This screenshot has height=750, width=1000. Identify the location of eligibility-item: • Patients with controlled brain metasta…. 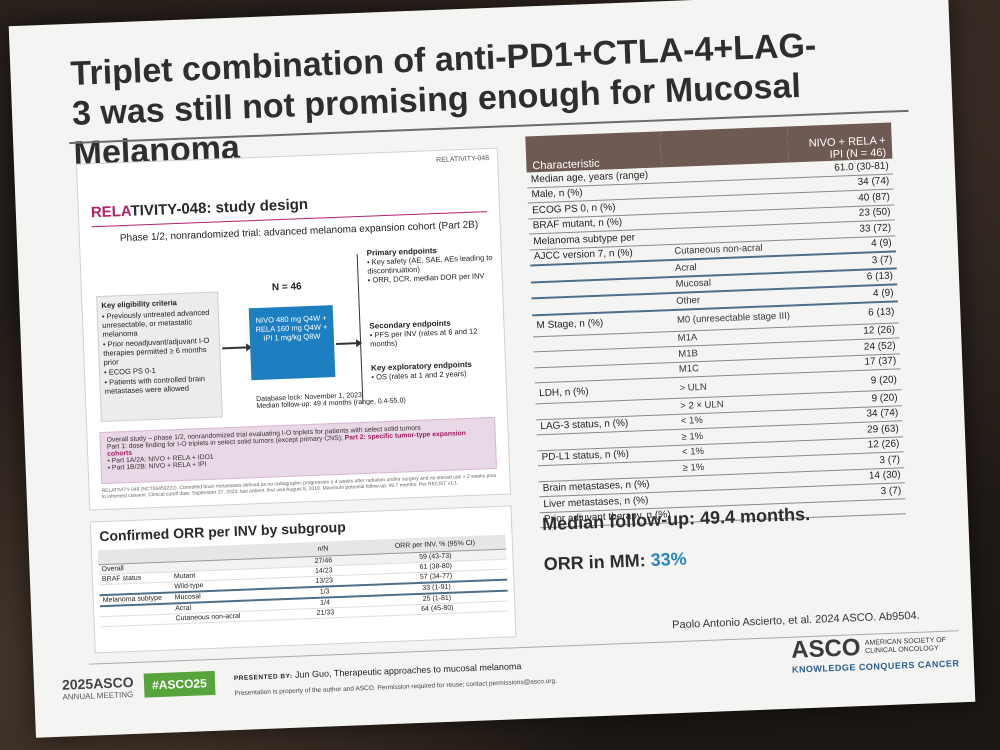
(155, 385).